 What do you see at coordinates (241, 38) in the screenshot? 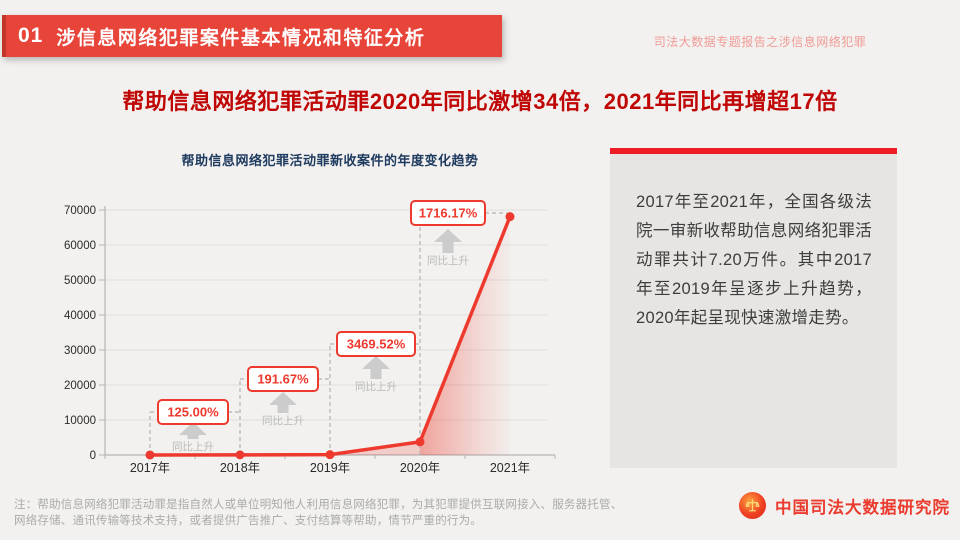
I see `section-title: 涉信息网络犯罪案件基本情况和特征分析` at bounding box center [241, 38].